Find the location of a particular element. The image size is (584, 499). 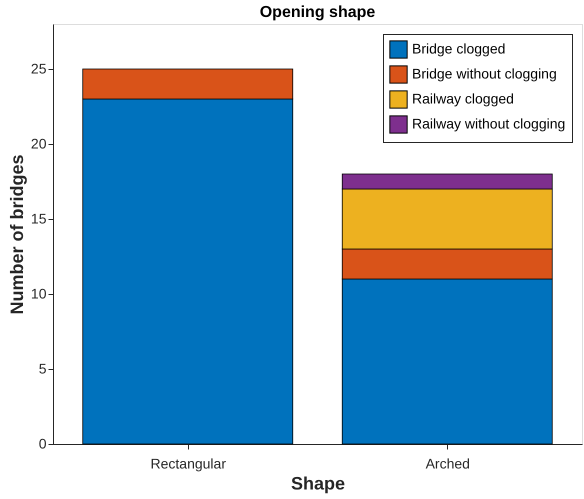

y-tick-label: 5 is located at coordinates (42, 368).